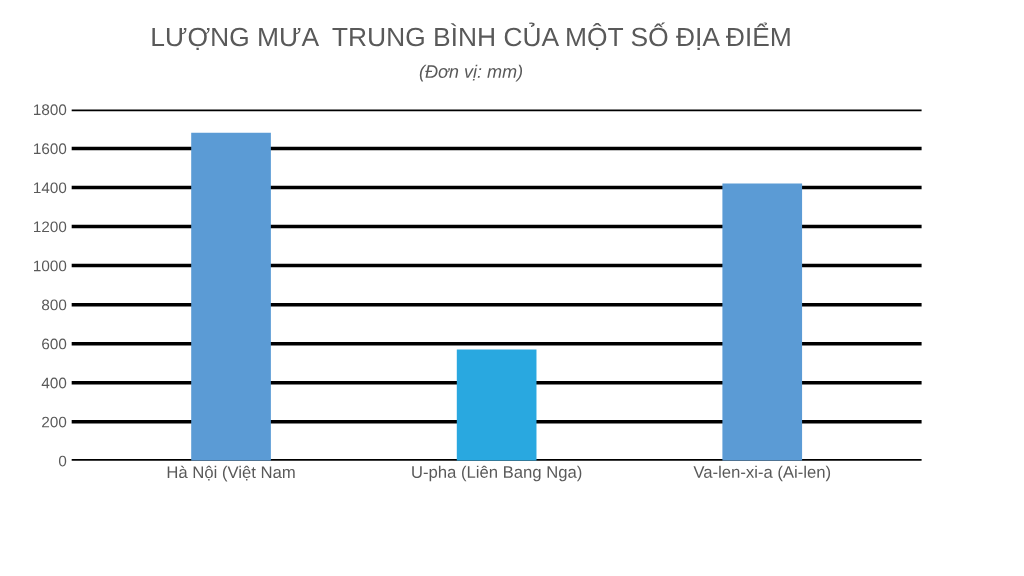  Describe the element at coordinates (54, 383) in the screenshot. I see `y-tick-label: 400` at that location.